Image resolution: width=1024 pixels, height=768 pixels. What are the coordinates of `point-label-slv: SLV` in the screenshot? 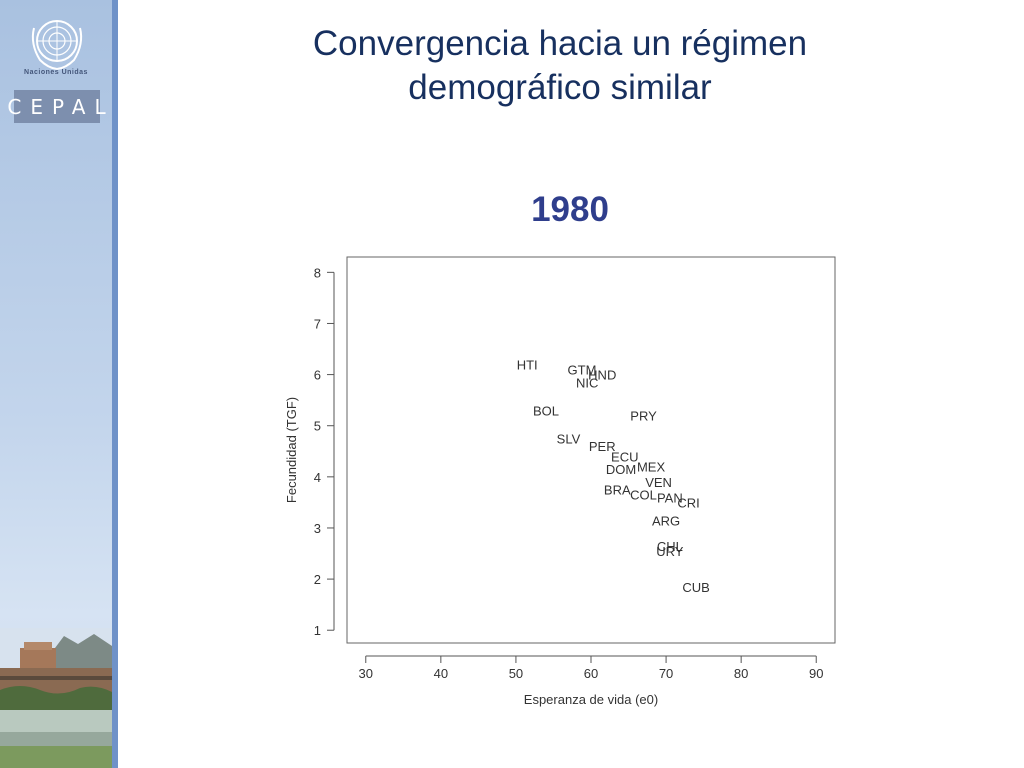 It's located at (569, 438).